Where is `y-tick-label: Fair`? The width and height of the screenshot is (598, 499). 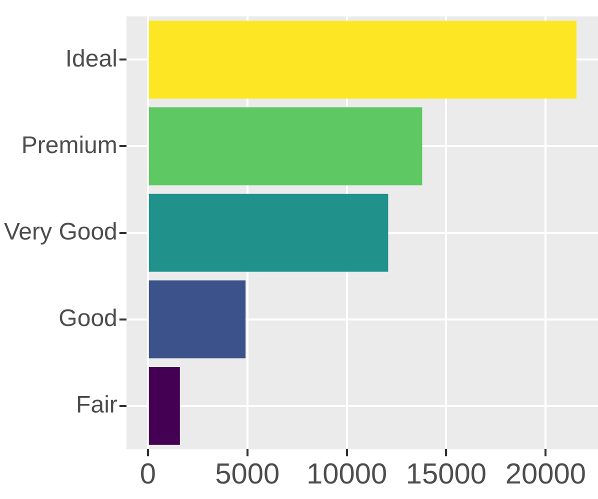 y-tick-label: Fair is located at coordinates (97, 405).